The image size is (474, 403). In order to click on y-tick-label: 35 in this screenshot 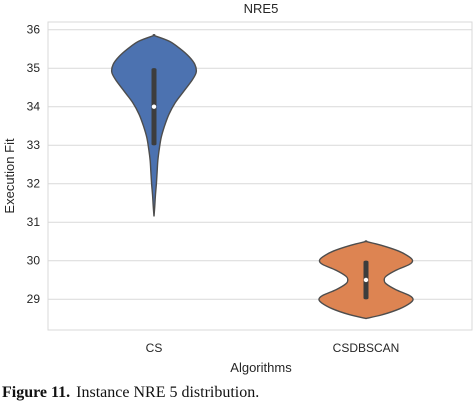, I will do `click(34, 68)`.